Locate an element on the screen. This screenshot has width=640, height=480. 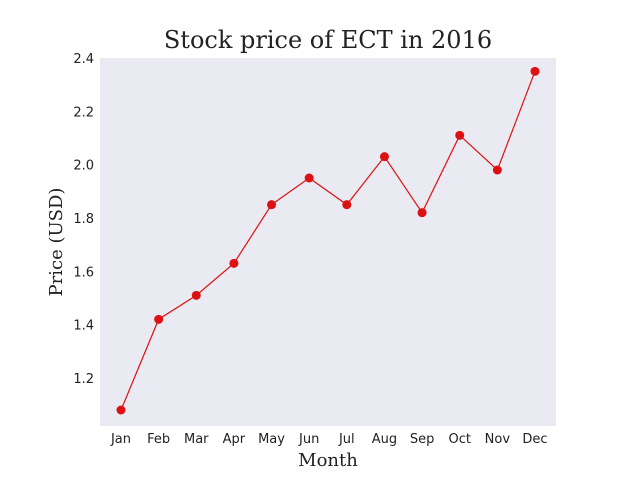
x-tick-label: Apr is located at coordinates (234, 439).